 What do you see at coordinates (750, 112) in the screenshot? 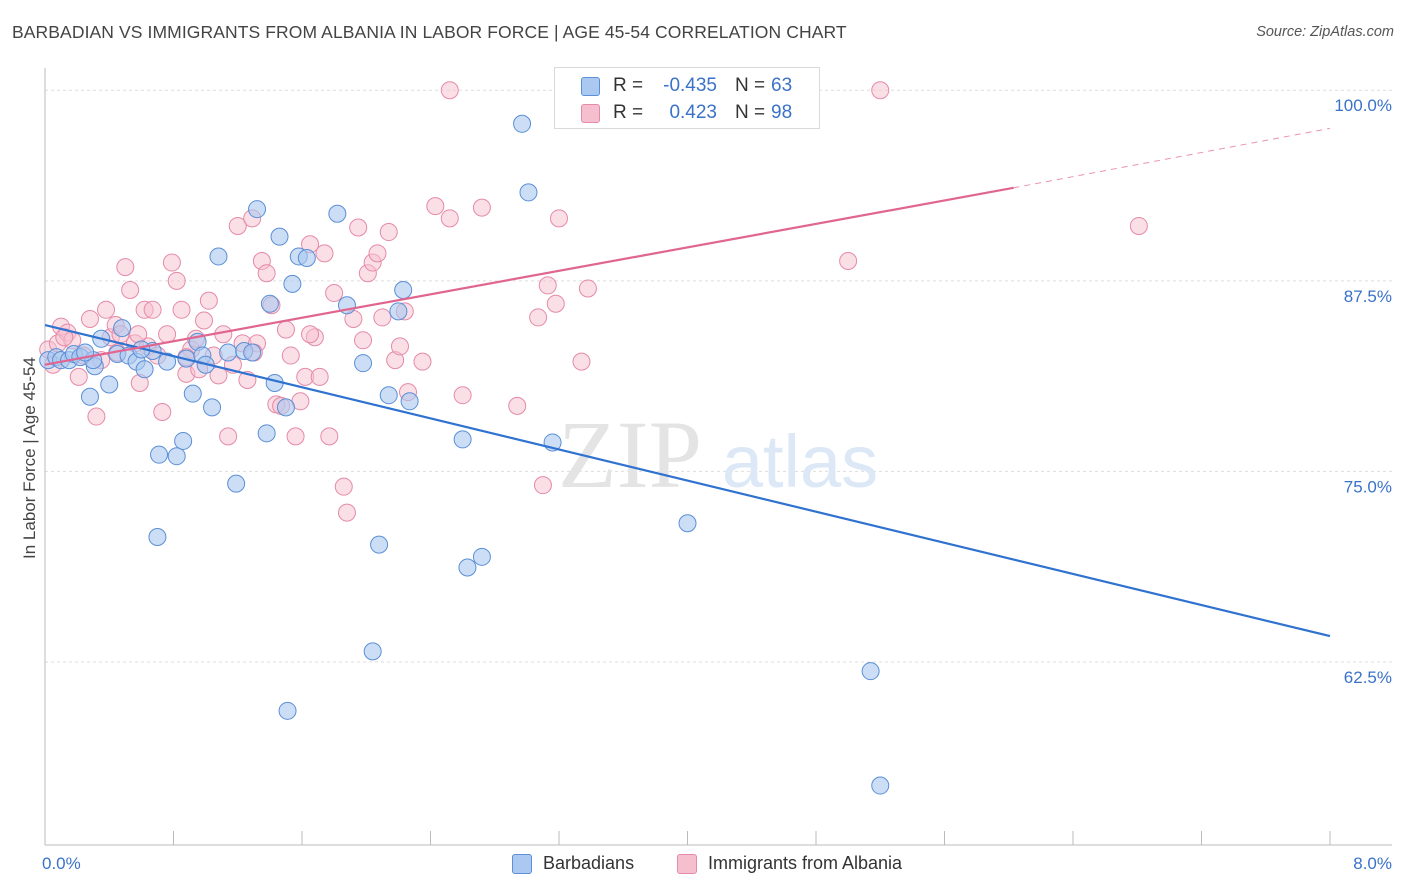
I see `n-label: N =` at bounding box center [750, 112].